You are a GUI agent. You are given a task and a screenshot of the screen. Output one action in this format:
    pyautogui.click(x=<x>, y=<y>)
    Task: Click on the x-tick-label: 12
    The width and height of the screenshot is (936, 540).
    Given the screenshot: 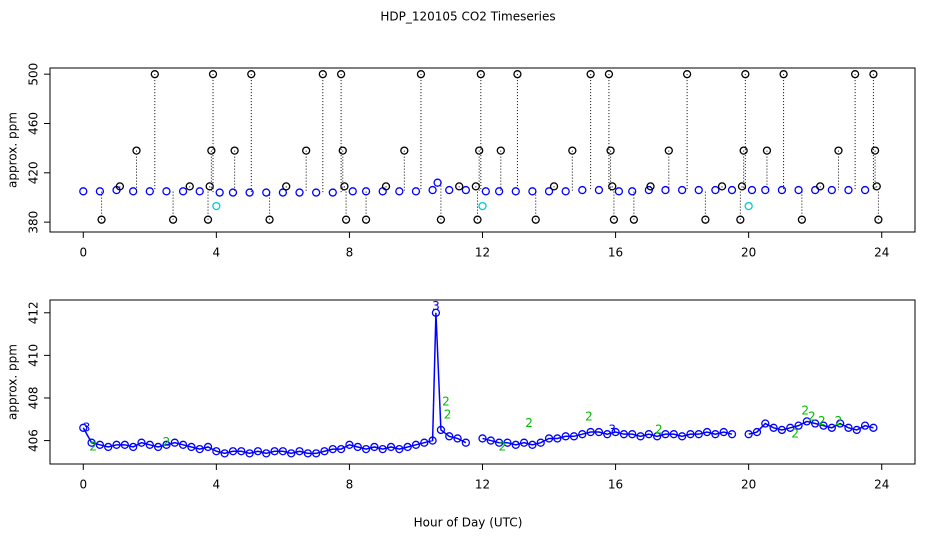 What is the action you would take?
    pyautogui.click(x=482, y=485)
    